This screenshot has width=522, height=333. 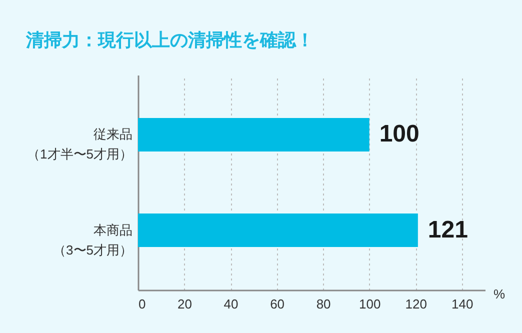 What do you see at coordinates (416, 304) in the screenshot?
I see `x-tick-label: 120` at bounding box center [416, 304].